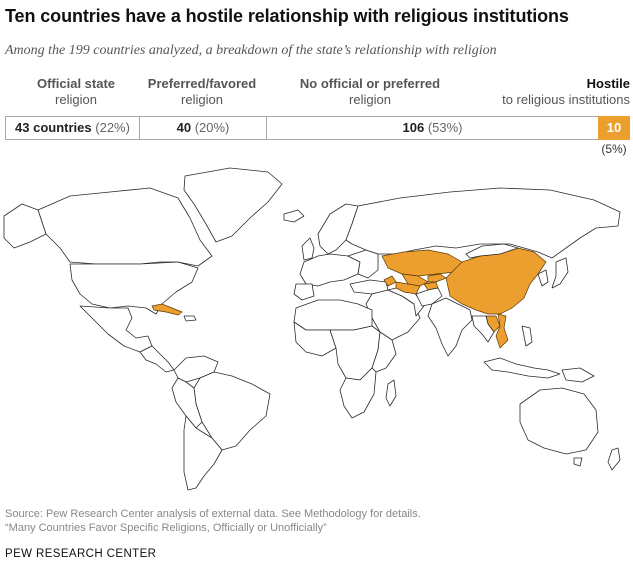 The height and width of the screenshot is (571, 633). What do you see at coordinates (190, 318) in the screenshot?
I see `country-hispaniola` at bounding box center [190, 318].